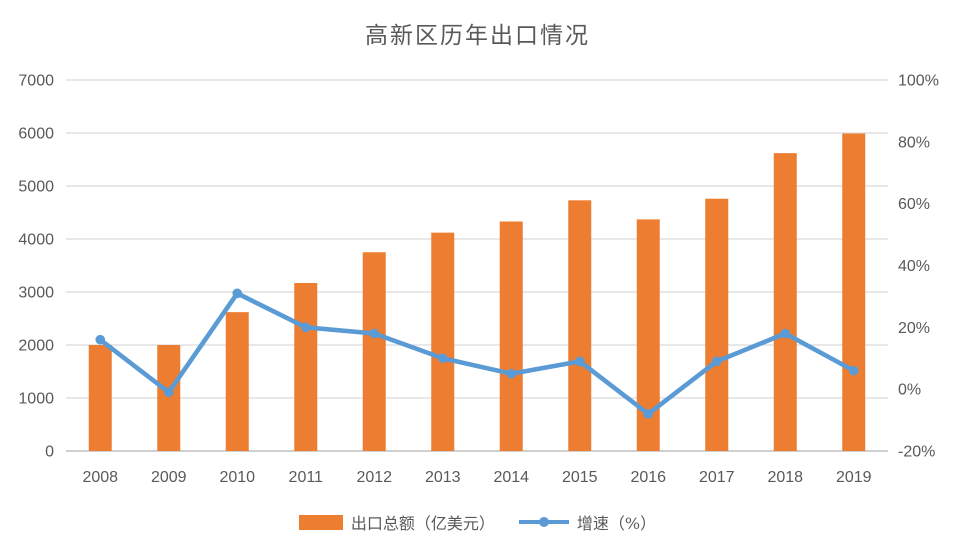 The width and height of the screenshot is (955, 552). Describe the element at coordinates (36, 240) in the screenshot. I see `left-axis-tick-label: 4000` at that location.